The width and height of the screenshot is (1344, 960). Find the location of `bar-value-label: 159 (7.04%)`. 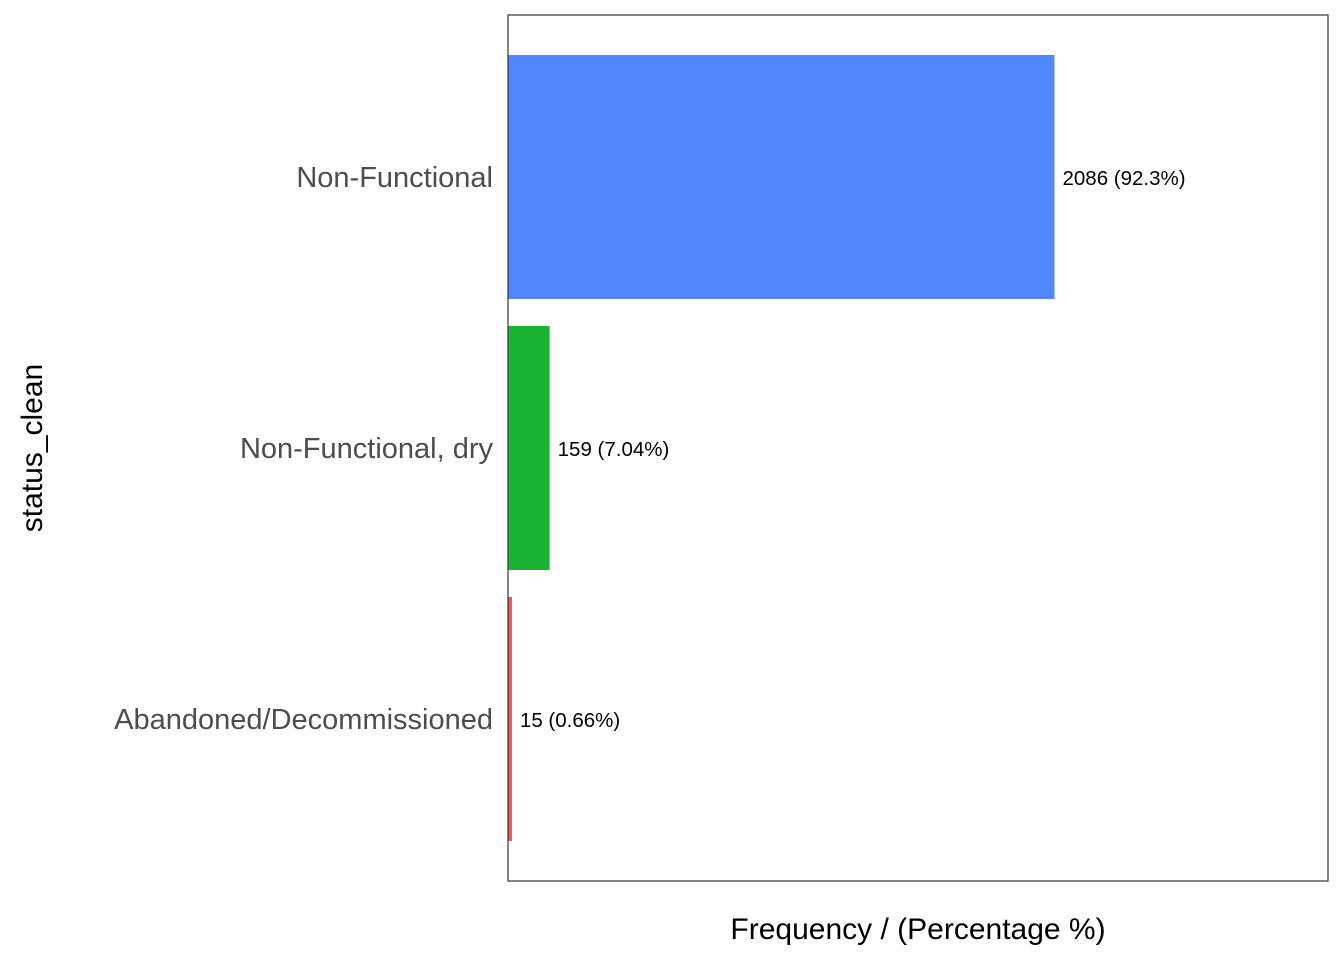

bar-value-label: 159 (7.04%) is located at coordinates (614, 449).